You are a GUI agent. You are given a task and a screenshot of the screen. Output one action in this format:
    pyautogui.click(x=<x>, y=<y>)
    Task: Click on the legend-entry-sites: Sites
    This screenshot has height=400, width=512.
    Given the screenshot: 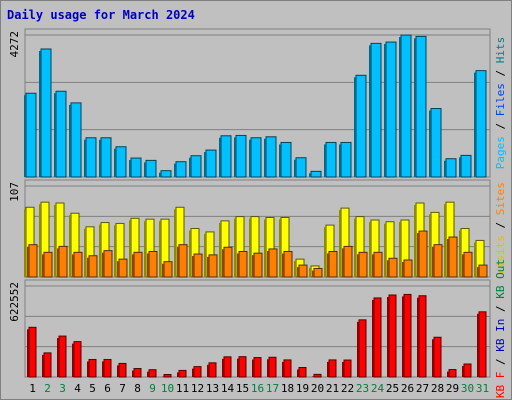 What is the action you would take?
    pyautogui.click(x=500, y=198)
    